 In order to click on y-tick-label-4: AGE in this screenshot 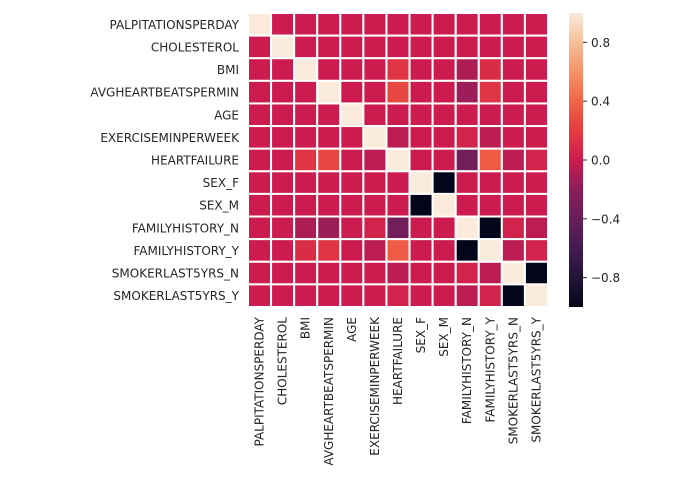, I will do `click(226, 115)`.